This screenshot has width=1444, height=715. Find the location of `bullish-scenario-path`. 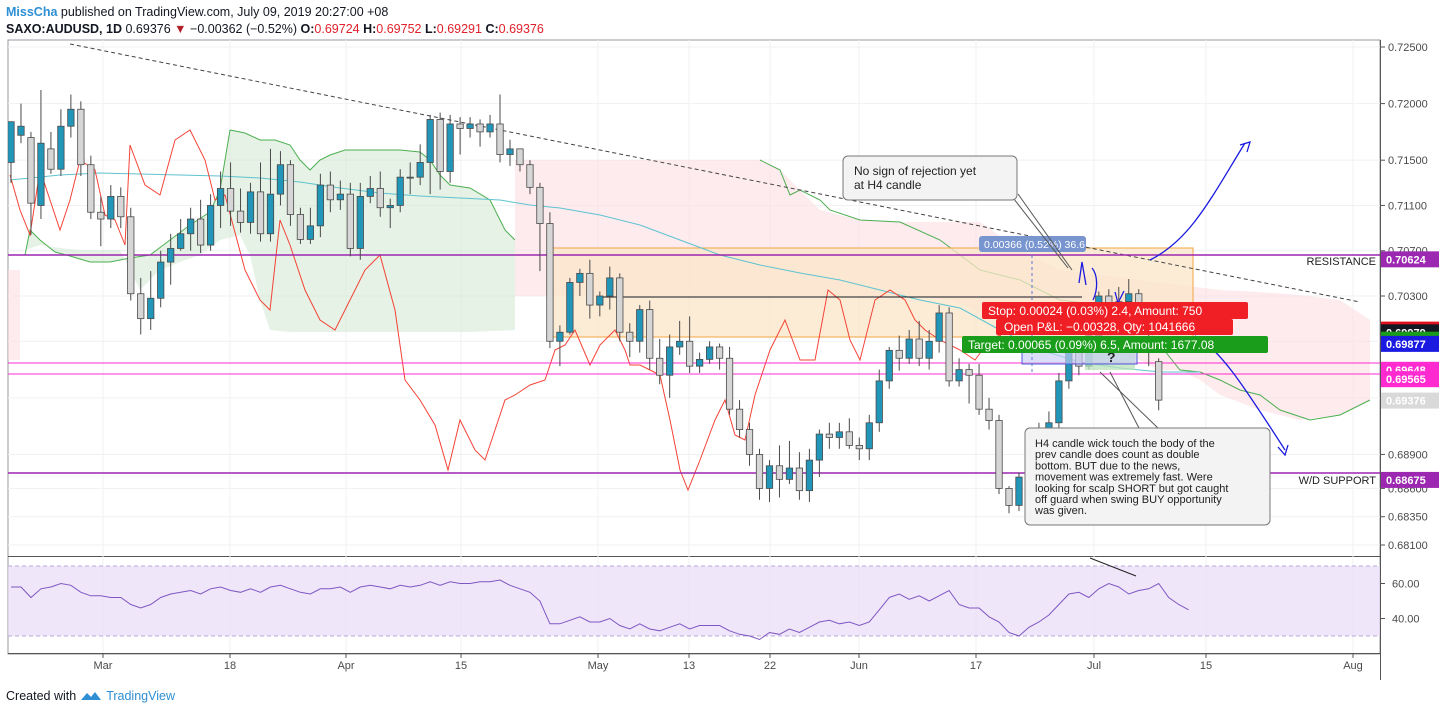

bullish-scenario-path is located at coordinates (1197, 201).